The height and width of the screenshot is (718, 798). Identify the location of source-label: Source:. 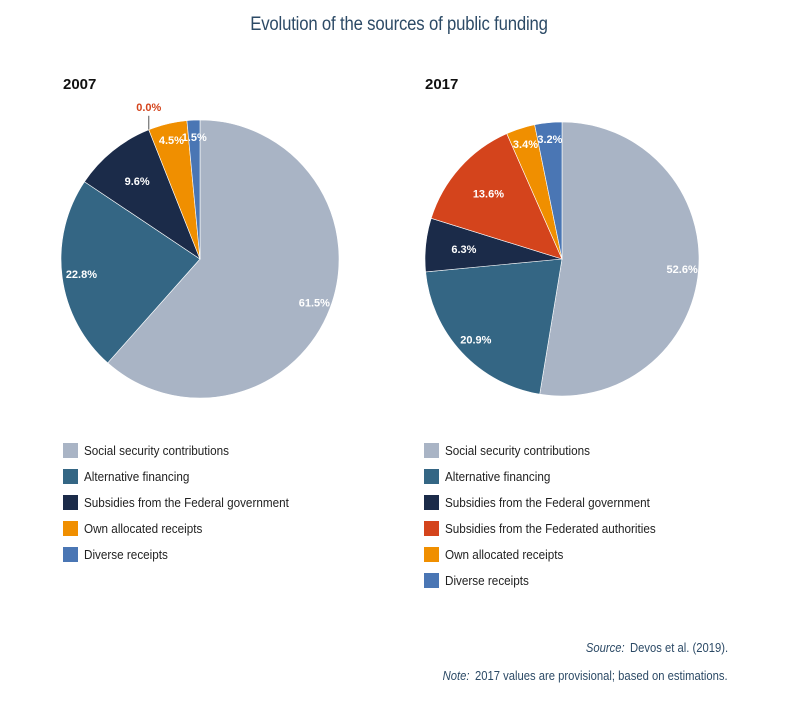
(605, 648).